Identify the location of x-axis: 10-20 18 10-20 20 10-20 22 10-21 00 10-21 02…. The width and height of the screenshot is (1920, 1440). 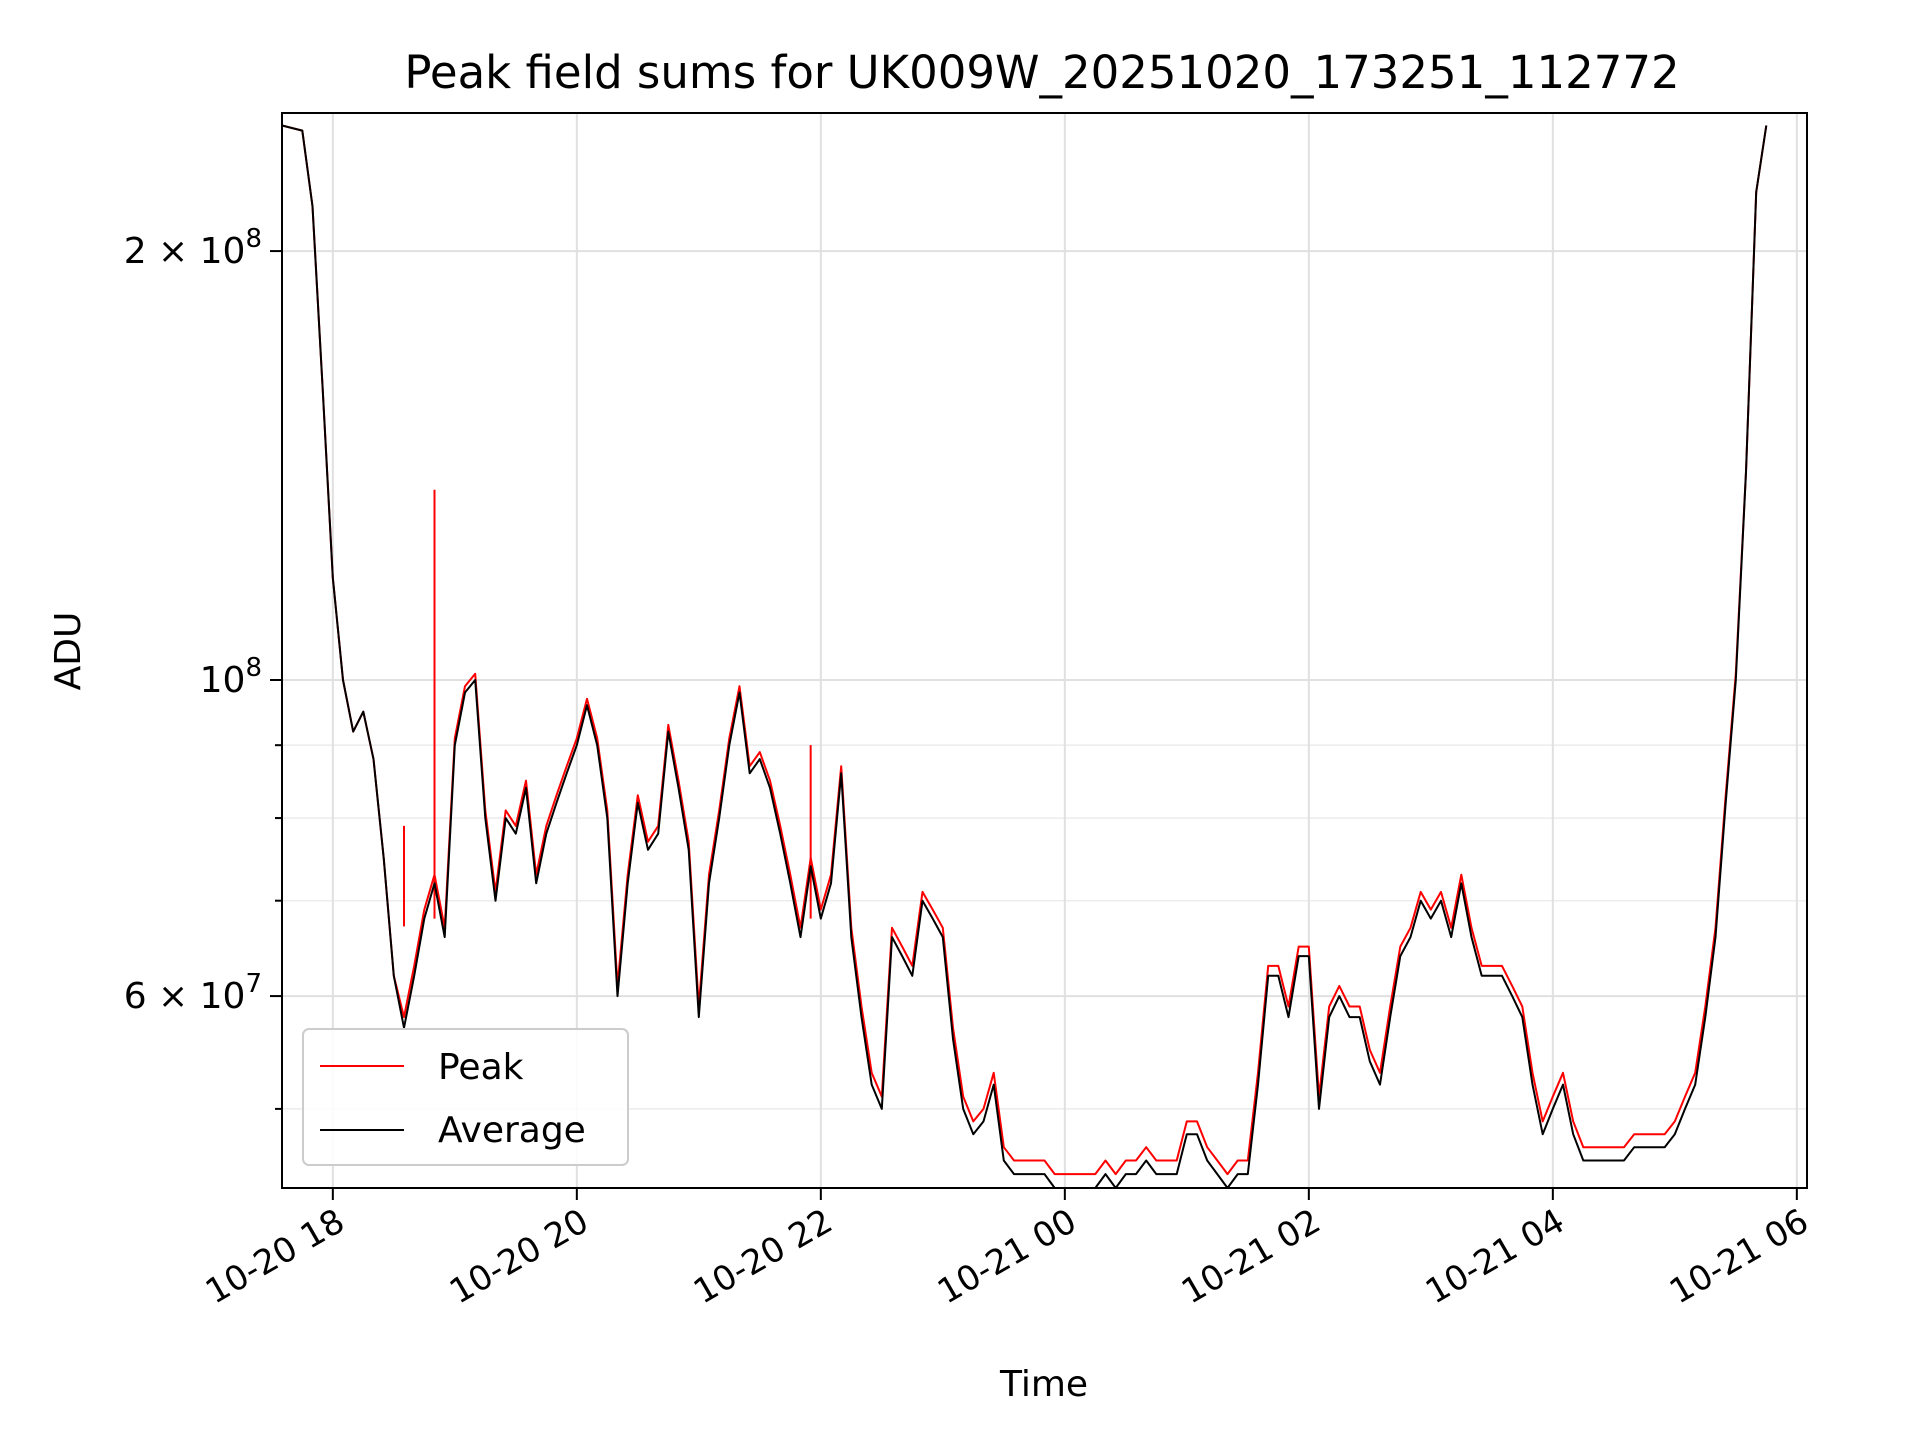
(1007, 1250).